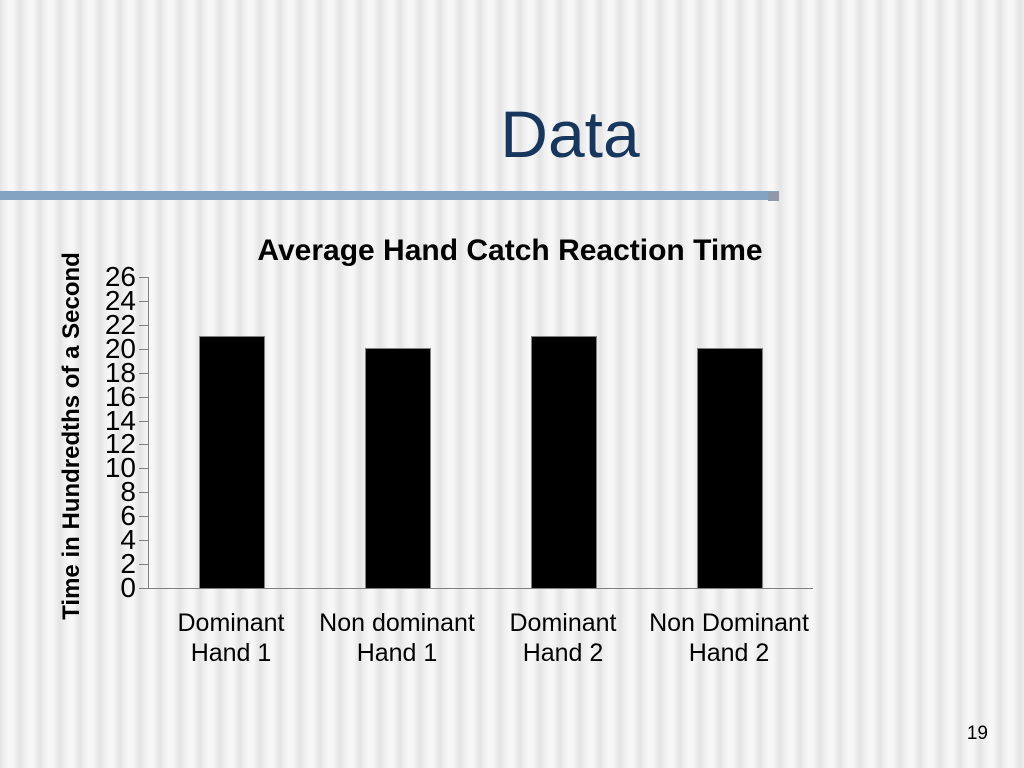 The width and height of the screenshot is (1024, 768). Describe the element at coordinates (231, 638) in the screenshot. I see `x-axis-label: Dominant Hand 1` at that location.